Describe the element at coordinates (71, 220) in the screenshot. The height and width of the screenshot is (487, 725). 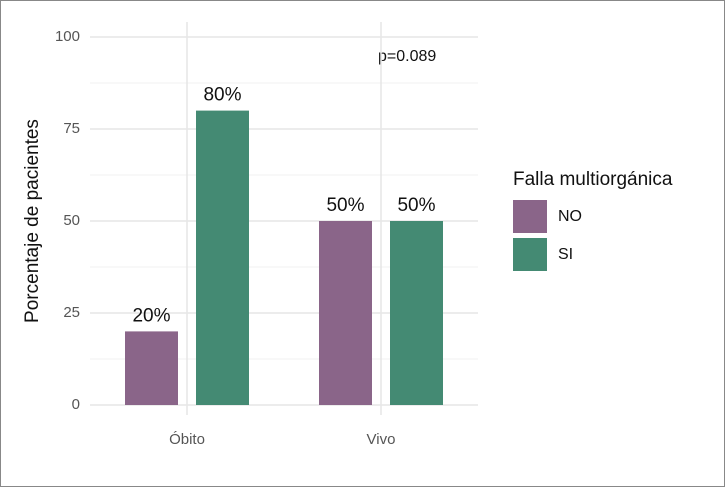
I see `y-tick-label: 50` at that location.